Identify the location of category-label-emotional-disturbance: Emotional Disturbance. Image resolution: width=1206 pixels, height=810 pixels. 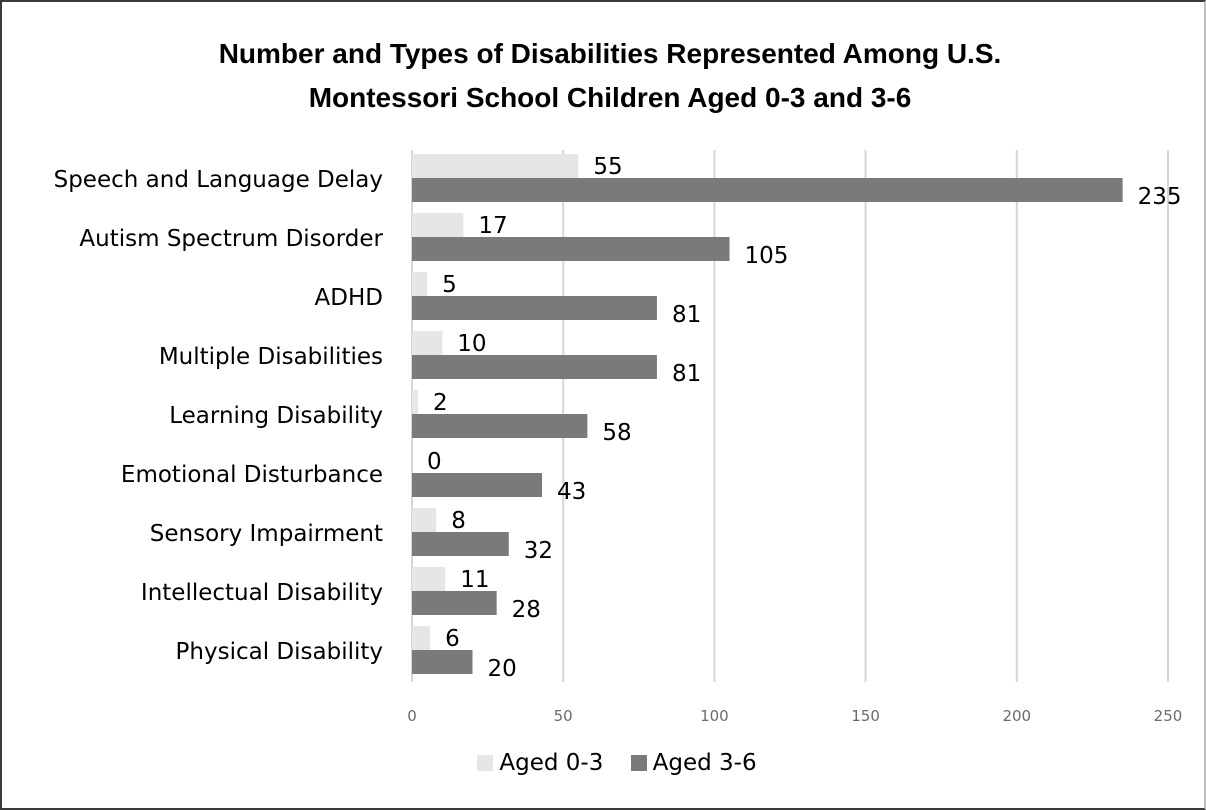
(252, 475).